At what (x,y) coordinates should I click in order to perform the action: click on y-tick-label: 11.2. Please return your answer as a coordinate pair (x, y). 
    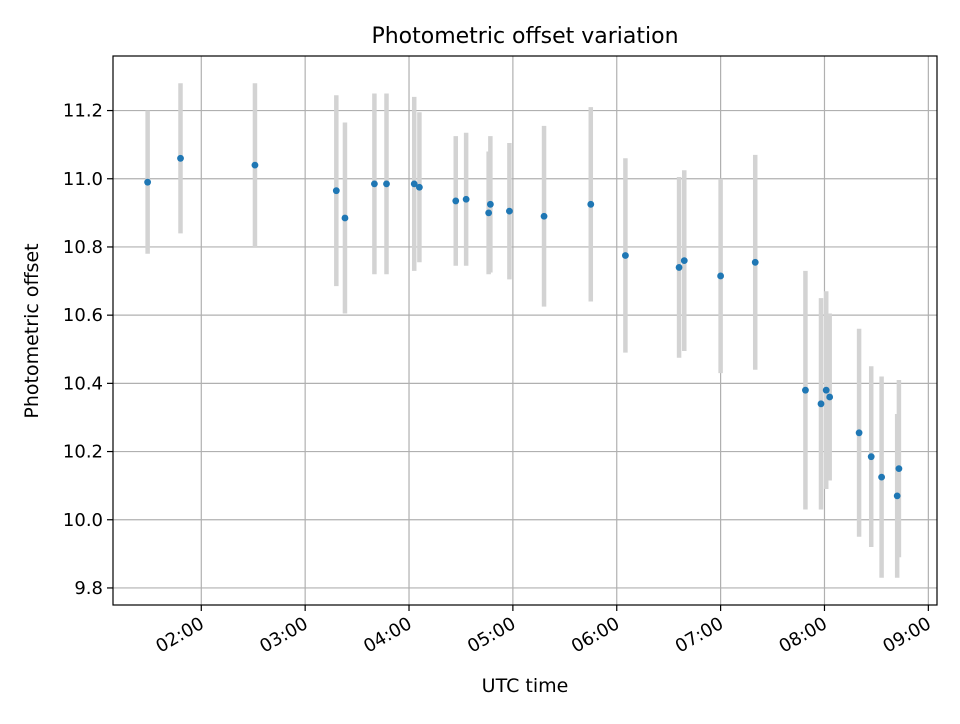
    Looking at the image, I should click on (83, 111).